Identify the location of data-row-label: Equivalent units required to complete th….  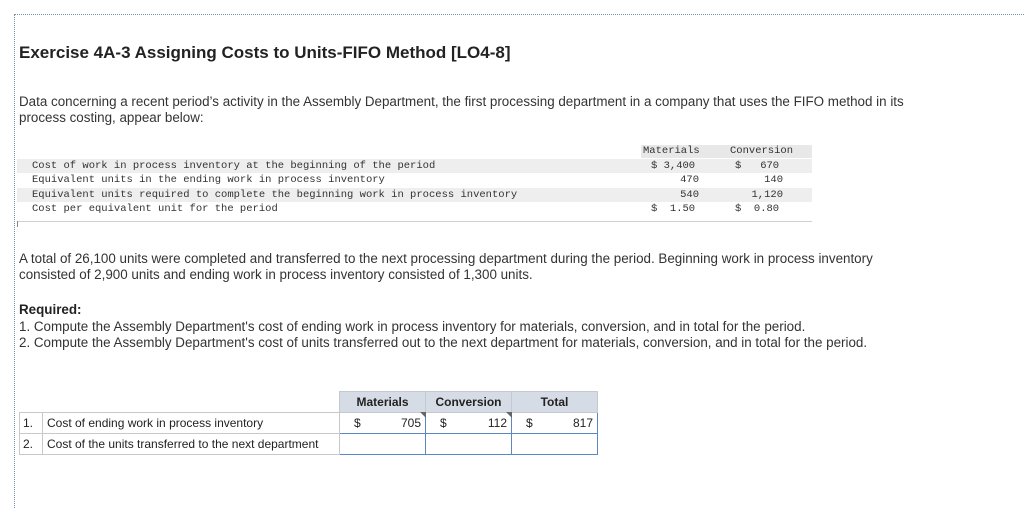
(275, 195).